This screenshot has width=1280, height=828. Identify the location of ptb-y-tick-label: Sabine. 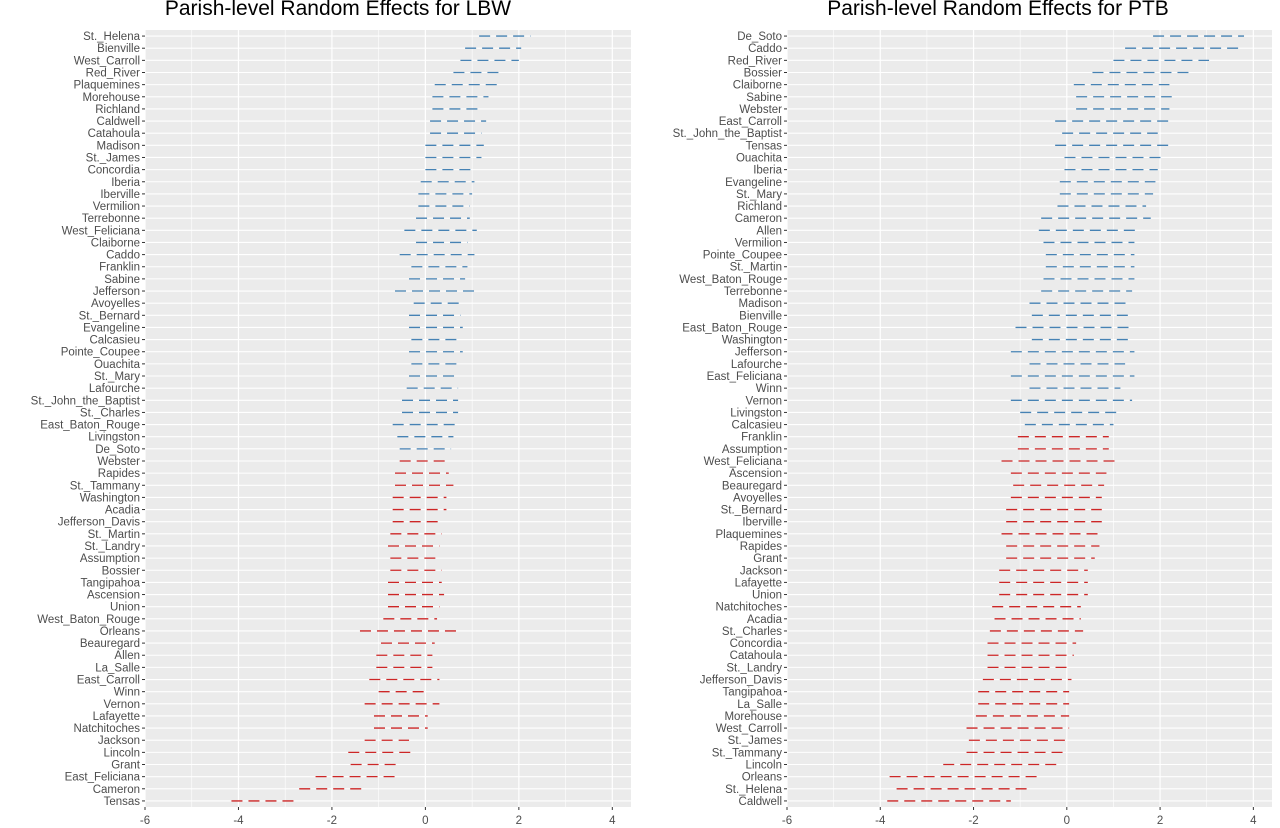
(764, 98).